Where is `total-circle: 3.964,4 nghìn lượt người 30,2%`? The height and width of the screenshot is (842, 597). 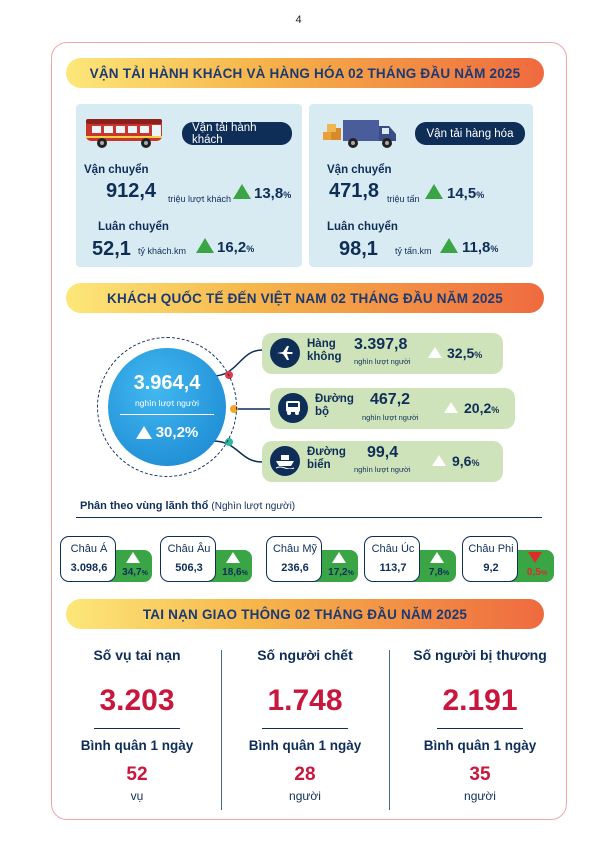 total-circle: 3.964,4 nghìn lượt người 30,2% is located at coordinates (167, 407).